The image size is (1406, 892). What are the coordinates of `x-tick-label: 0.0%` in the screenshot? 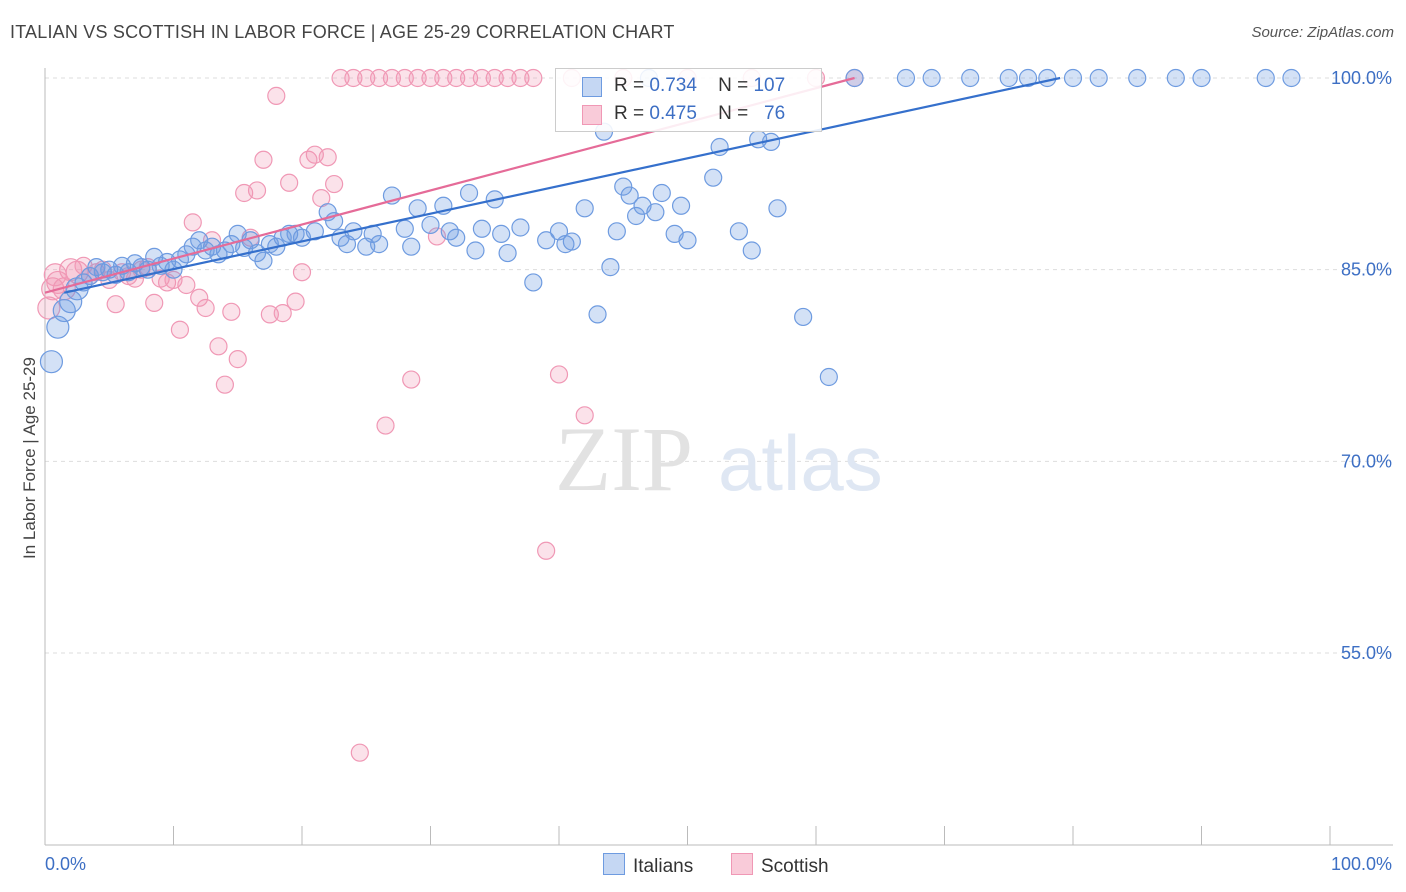 It's located at (65, 864).